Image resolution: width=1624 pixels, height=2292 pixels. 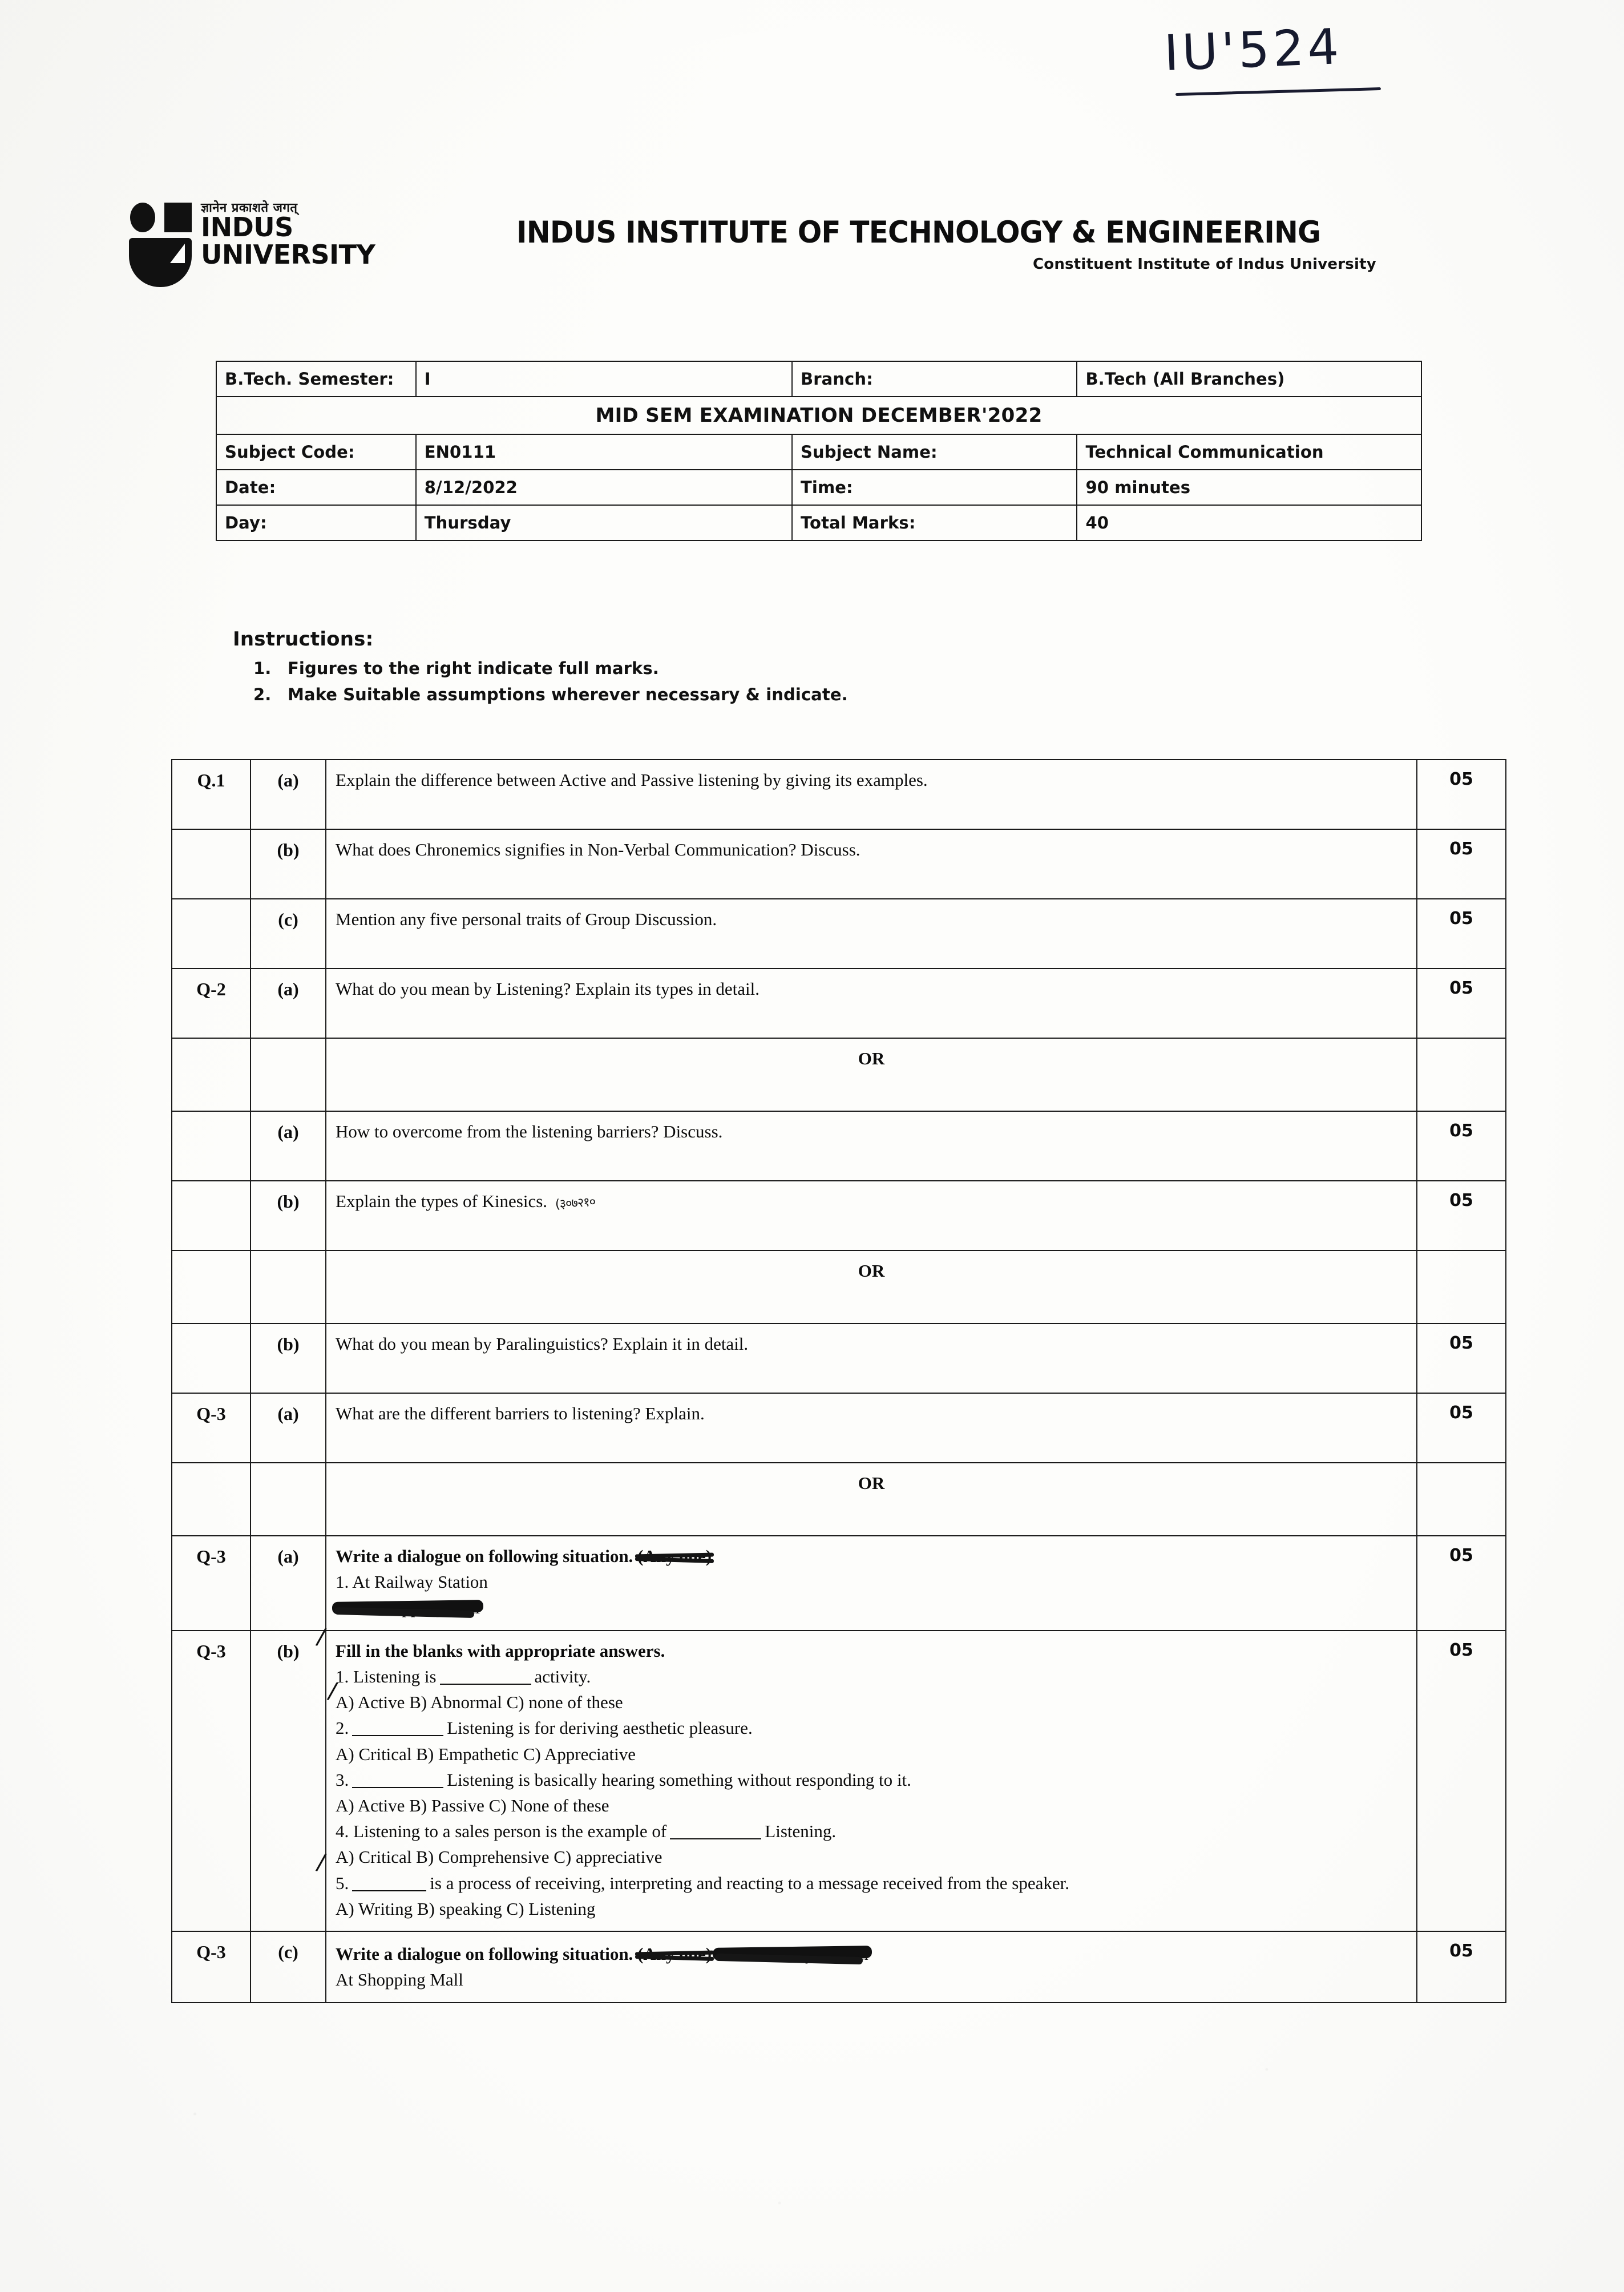 What do you see at coordinates (934, 452) in the screenshot?
I see `subject-name-label: Subject Name:` at bounding box center [934, 452].